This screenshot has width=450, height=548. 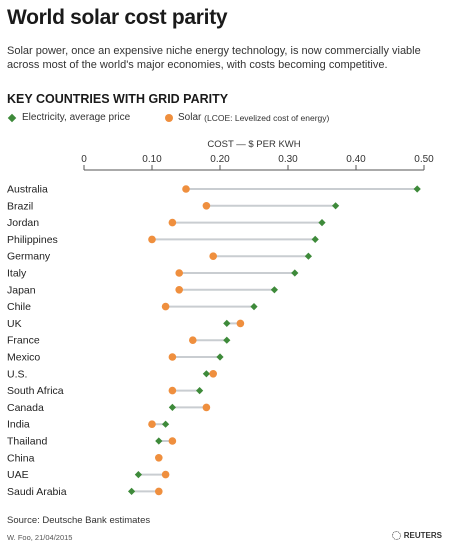 What do you see at coordinates (23, 341) in the screenshot?
I see `category-label: France` at bounding box center [23, 341].